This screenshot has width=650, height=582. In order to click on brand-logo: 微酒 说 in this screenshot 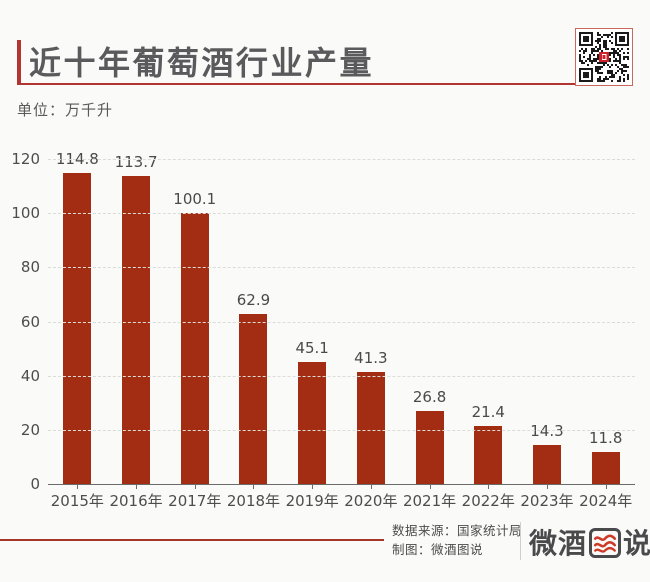, I will do `click(589, 542)`.